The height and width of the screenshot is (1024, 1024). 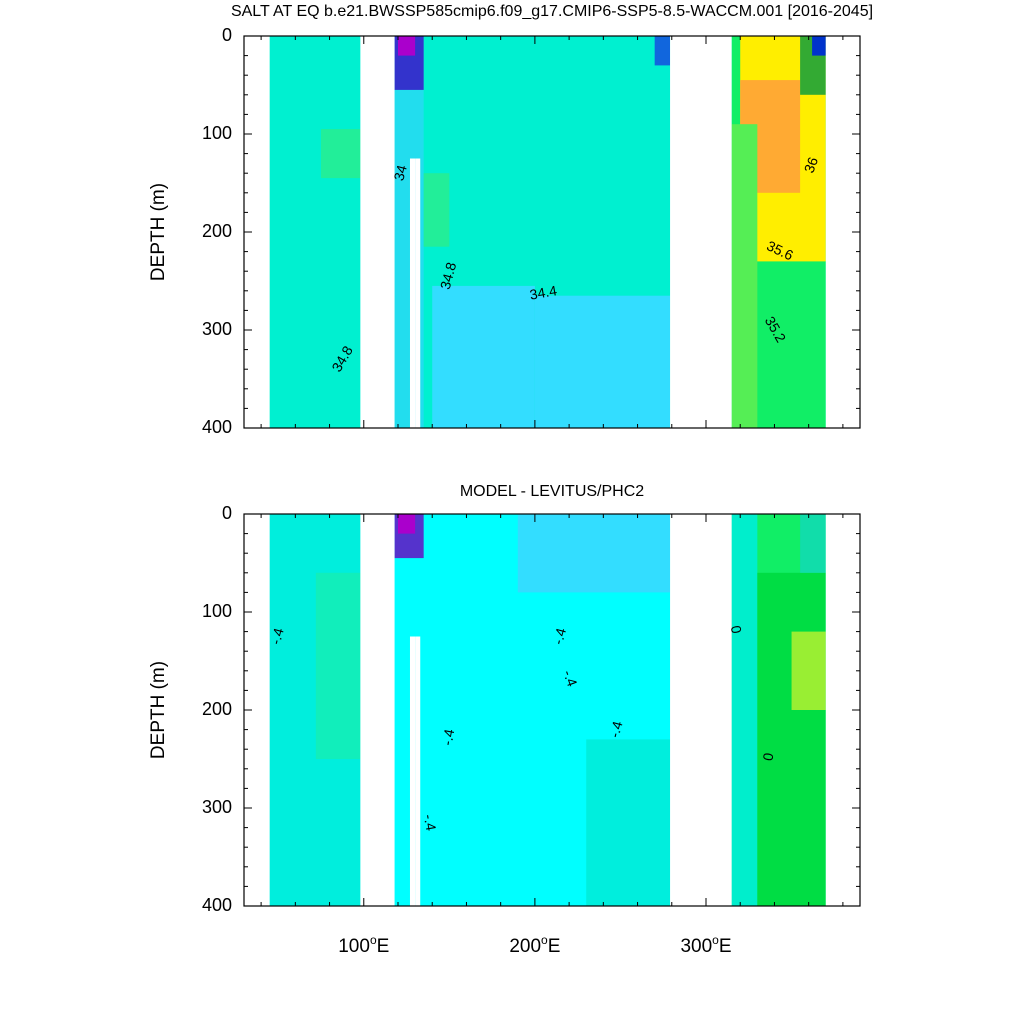 What do you see at coordinates (448, 275) in the screenshot?
I see `contour-label: 34.8` at bounding box center [448, 275].